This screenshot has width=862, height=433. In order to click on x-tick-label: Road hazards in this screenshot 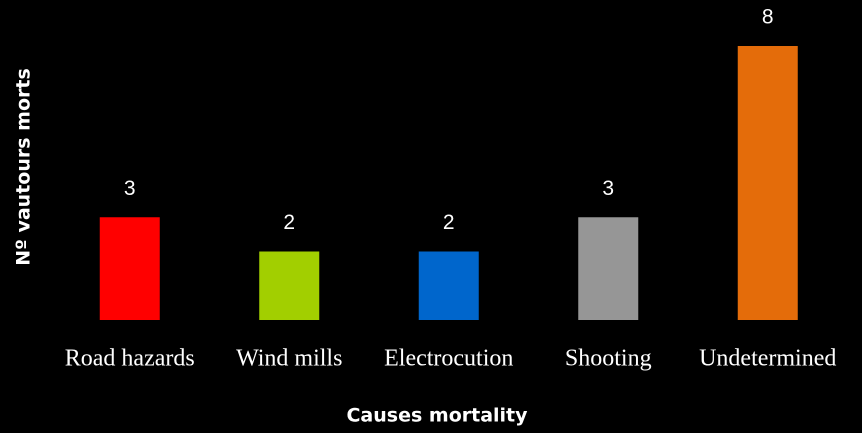, I will do `click(130, 359)`.